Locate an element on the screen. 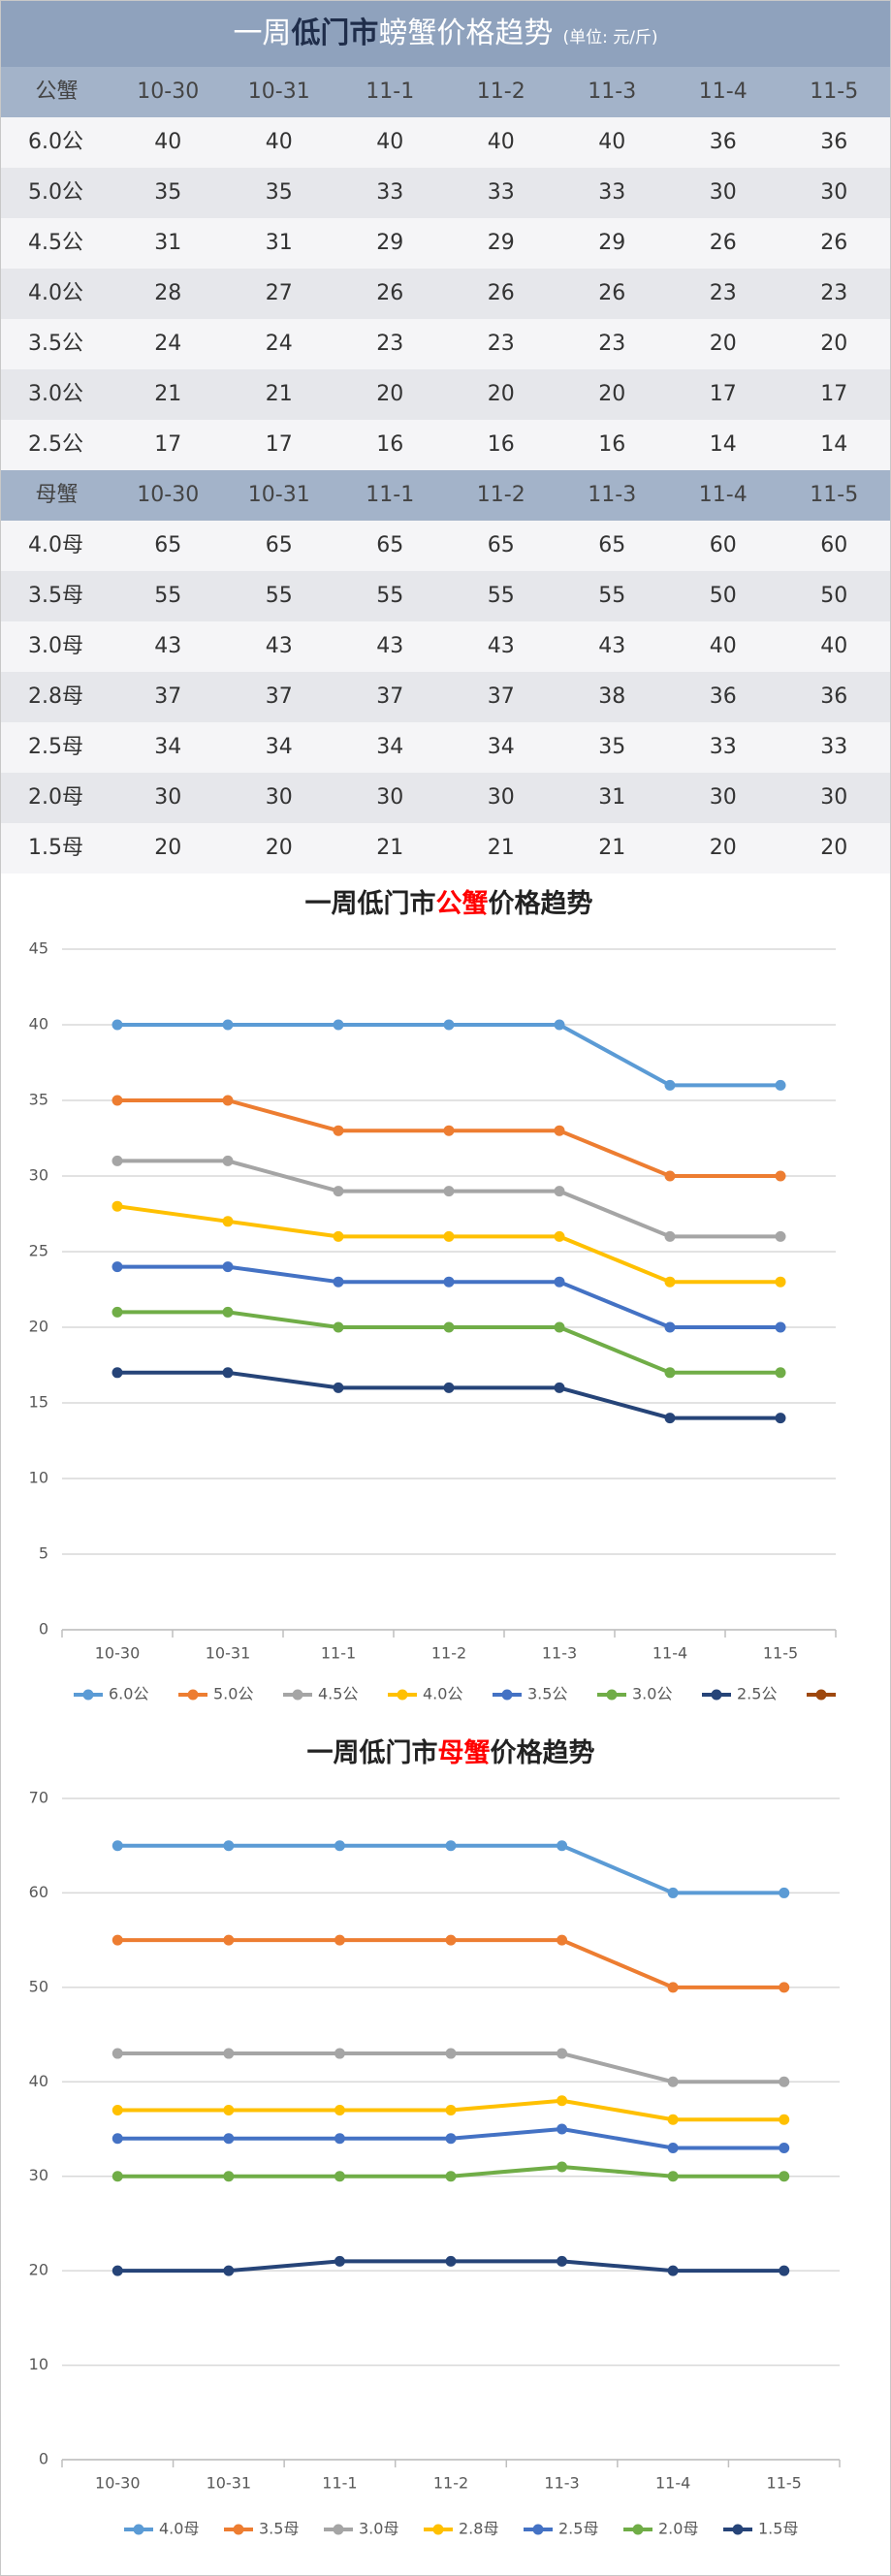 The width and height of the screenshot is (891, 2576). table-row: 6.0公 40 40 40 40 40 36 36 is located at coordinates (446, 143).